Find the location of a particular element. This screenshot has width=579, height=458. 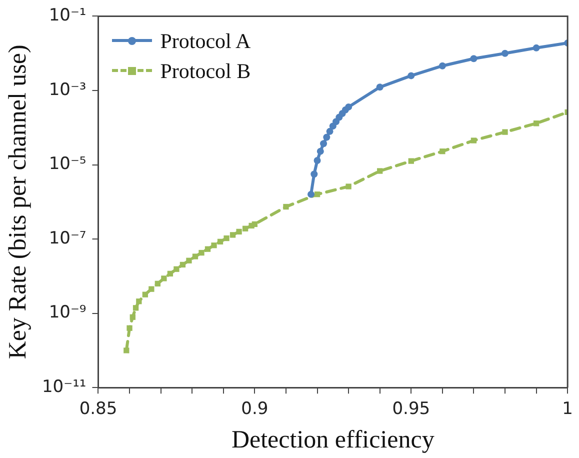

y-axis-title: Key Rate (bits per channel use) is located at coordinates (18, 202).